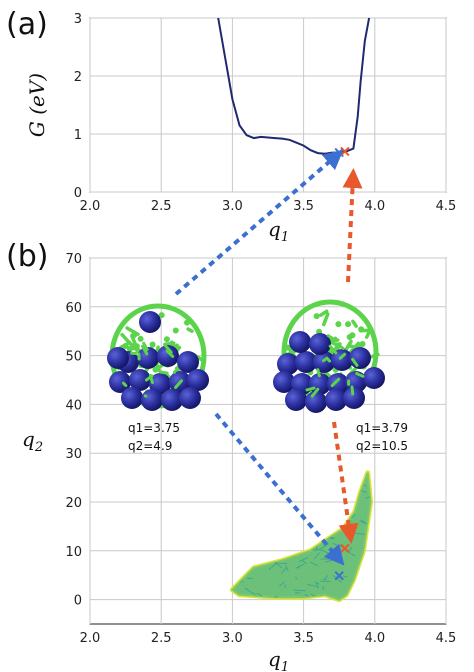 The width and height of the screenshot is (474, 672). I want to click on panel-b-ylabel-sub: 2, so click(38, 447).